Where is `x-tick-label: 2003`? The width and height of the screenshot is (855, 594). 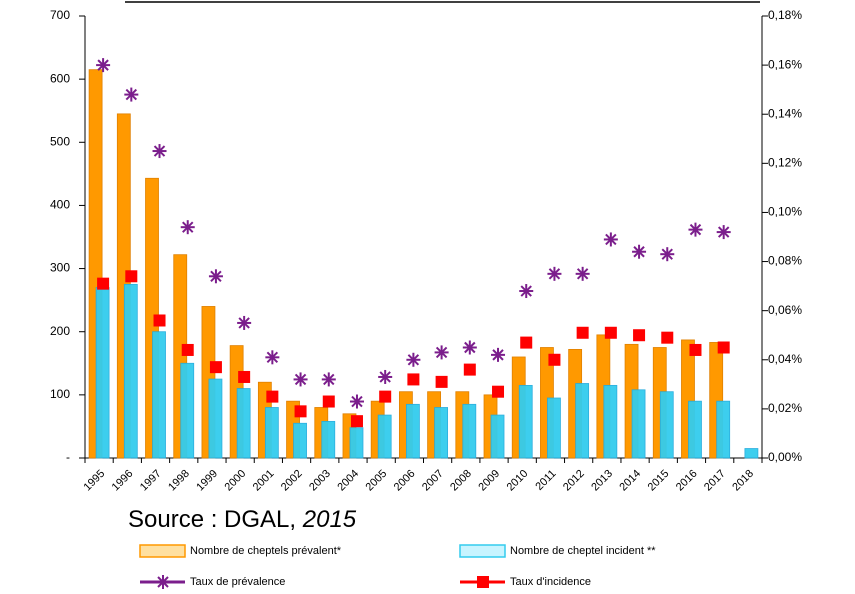
x-tick-label: 2003 is located at coordinates (320, 481).